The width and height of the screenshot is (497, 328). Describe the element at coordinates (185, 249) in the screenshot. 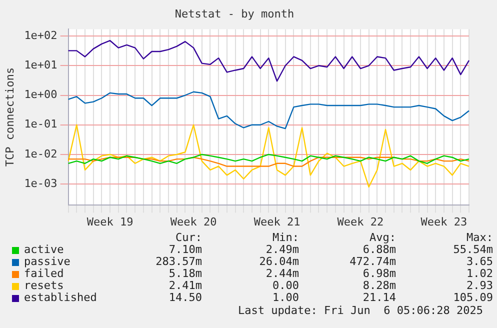

I see `text: 7.10m` at that location.